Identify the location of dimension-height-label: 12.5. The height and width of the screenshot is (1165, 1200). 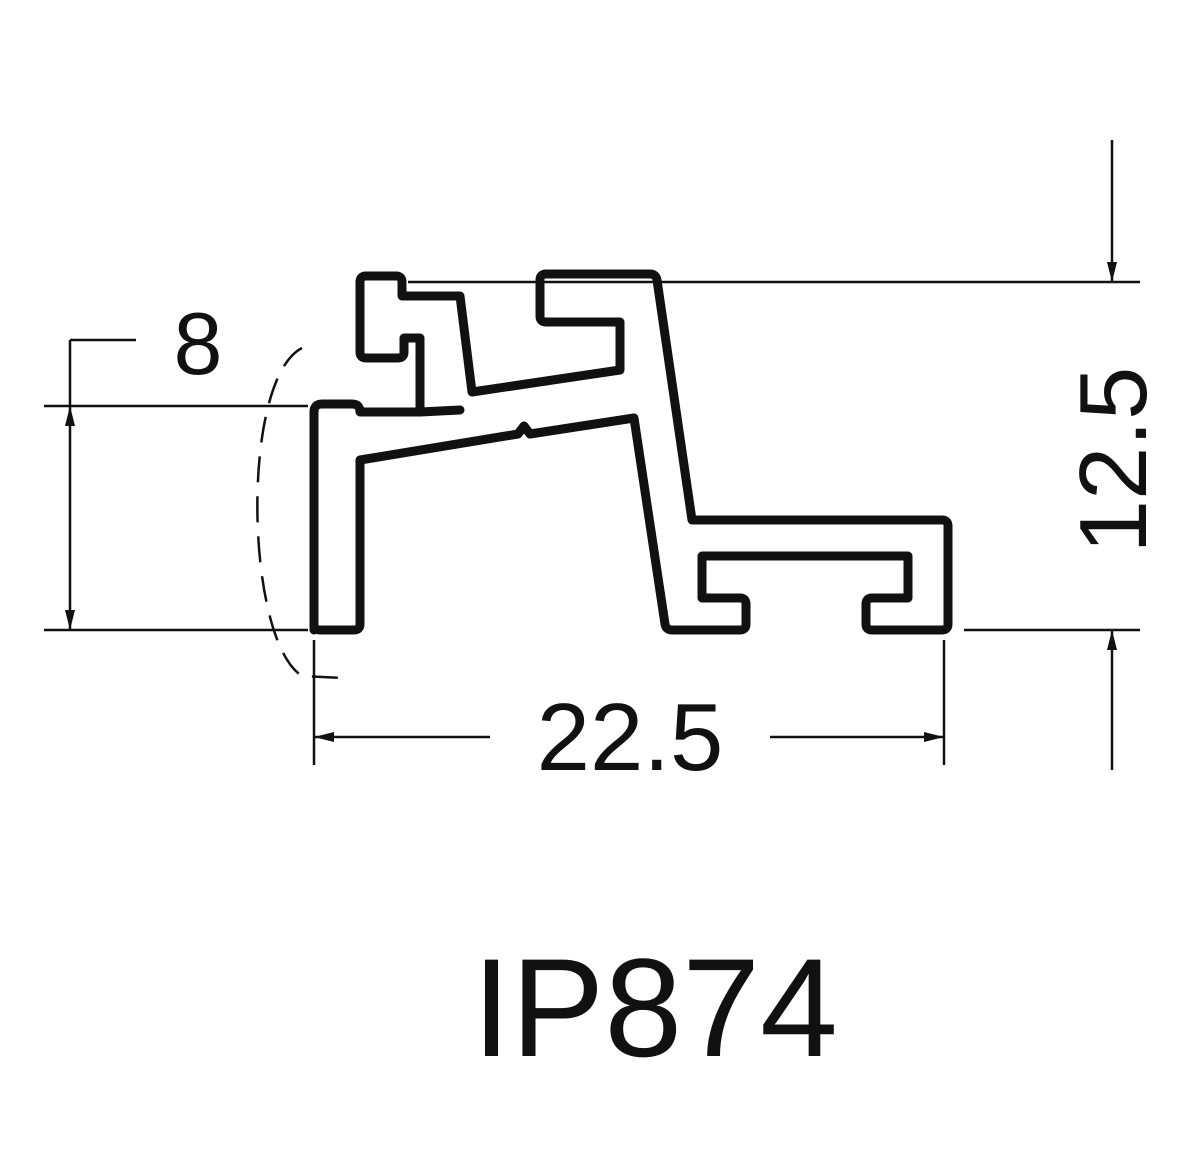
(1113, 460).